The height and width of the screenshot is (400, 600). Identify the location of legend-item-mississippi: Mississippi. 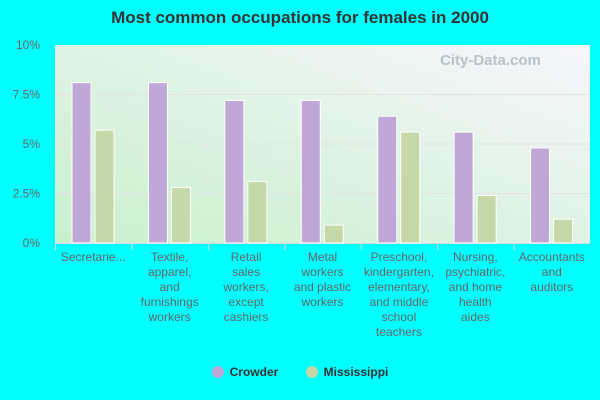
(347, 372).